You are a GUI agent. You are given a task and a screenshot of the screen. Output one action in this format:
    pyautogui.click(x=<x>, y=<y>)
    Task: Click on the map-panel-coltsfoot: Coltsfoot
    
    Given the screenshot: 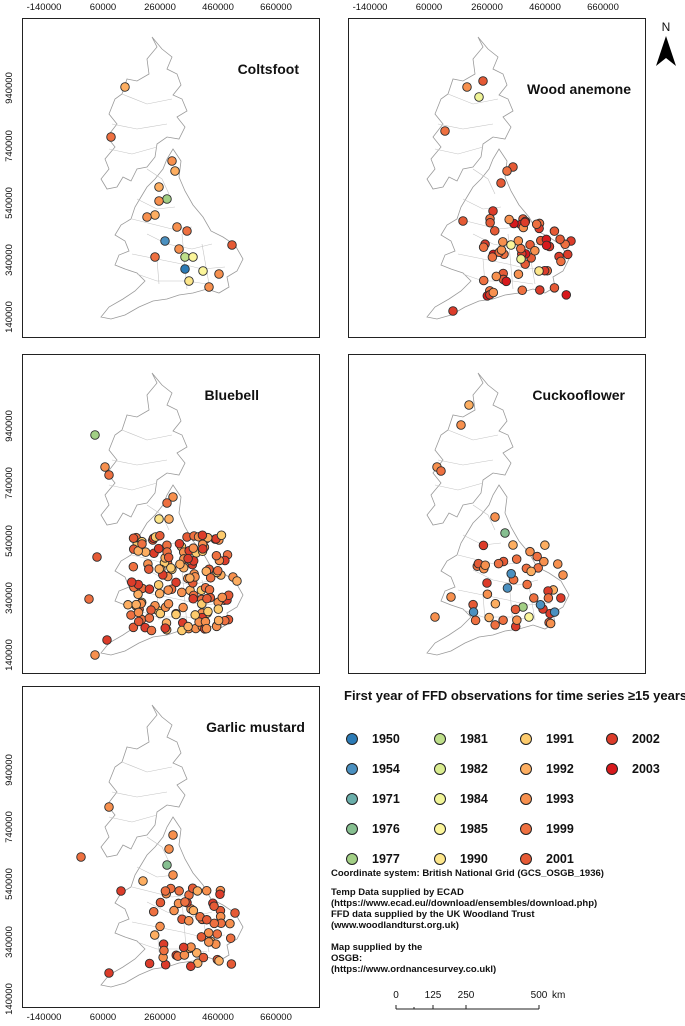 What is the action you would take?
    pyautogui.click(x=171, y=178)
    